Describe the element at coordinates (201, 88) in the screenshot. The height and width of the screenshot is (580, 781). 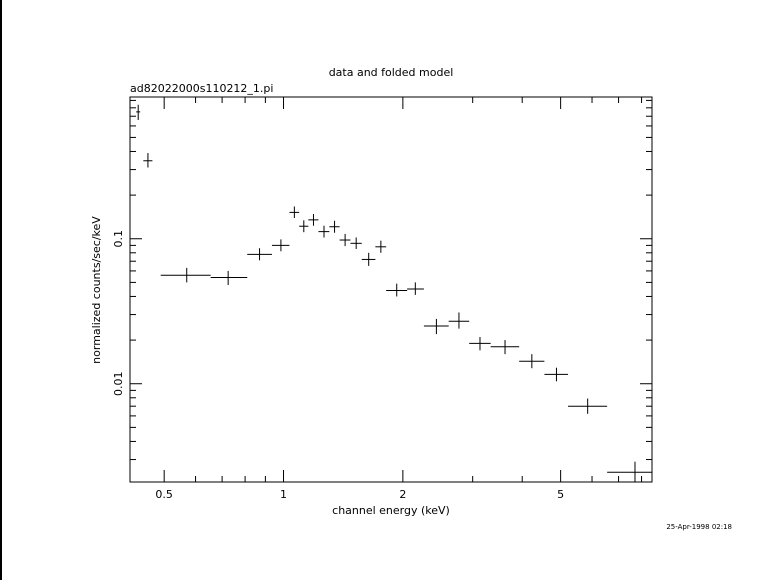
I see `chart-subtitle: ad82022000s110212_1.pi` at that location.